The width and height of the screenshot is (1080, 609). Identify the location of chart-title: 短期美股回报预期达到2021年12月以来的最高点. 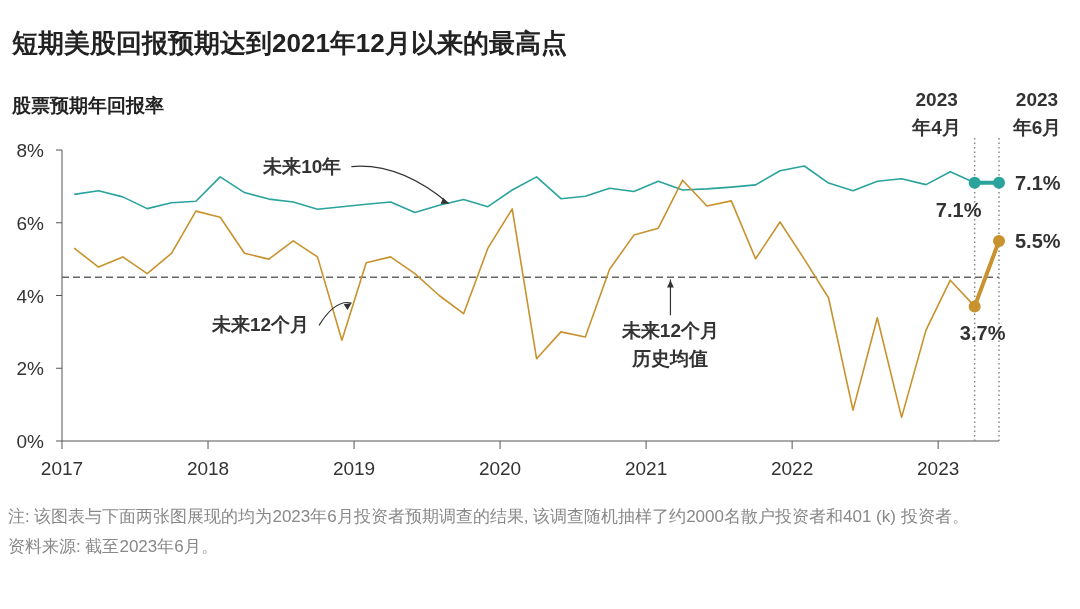
(289, 43).